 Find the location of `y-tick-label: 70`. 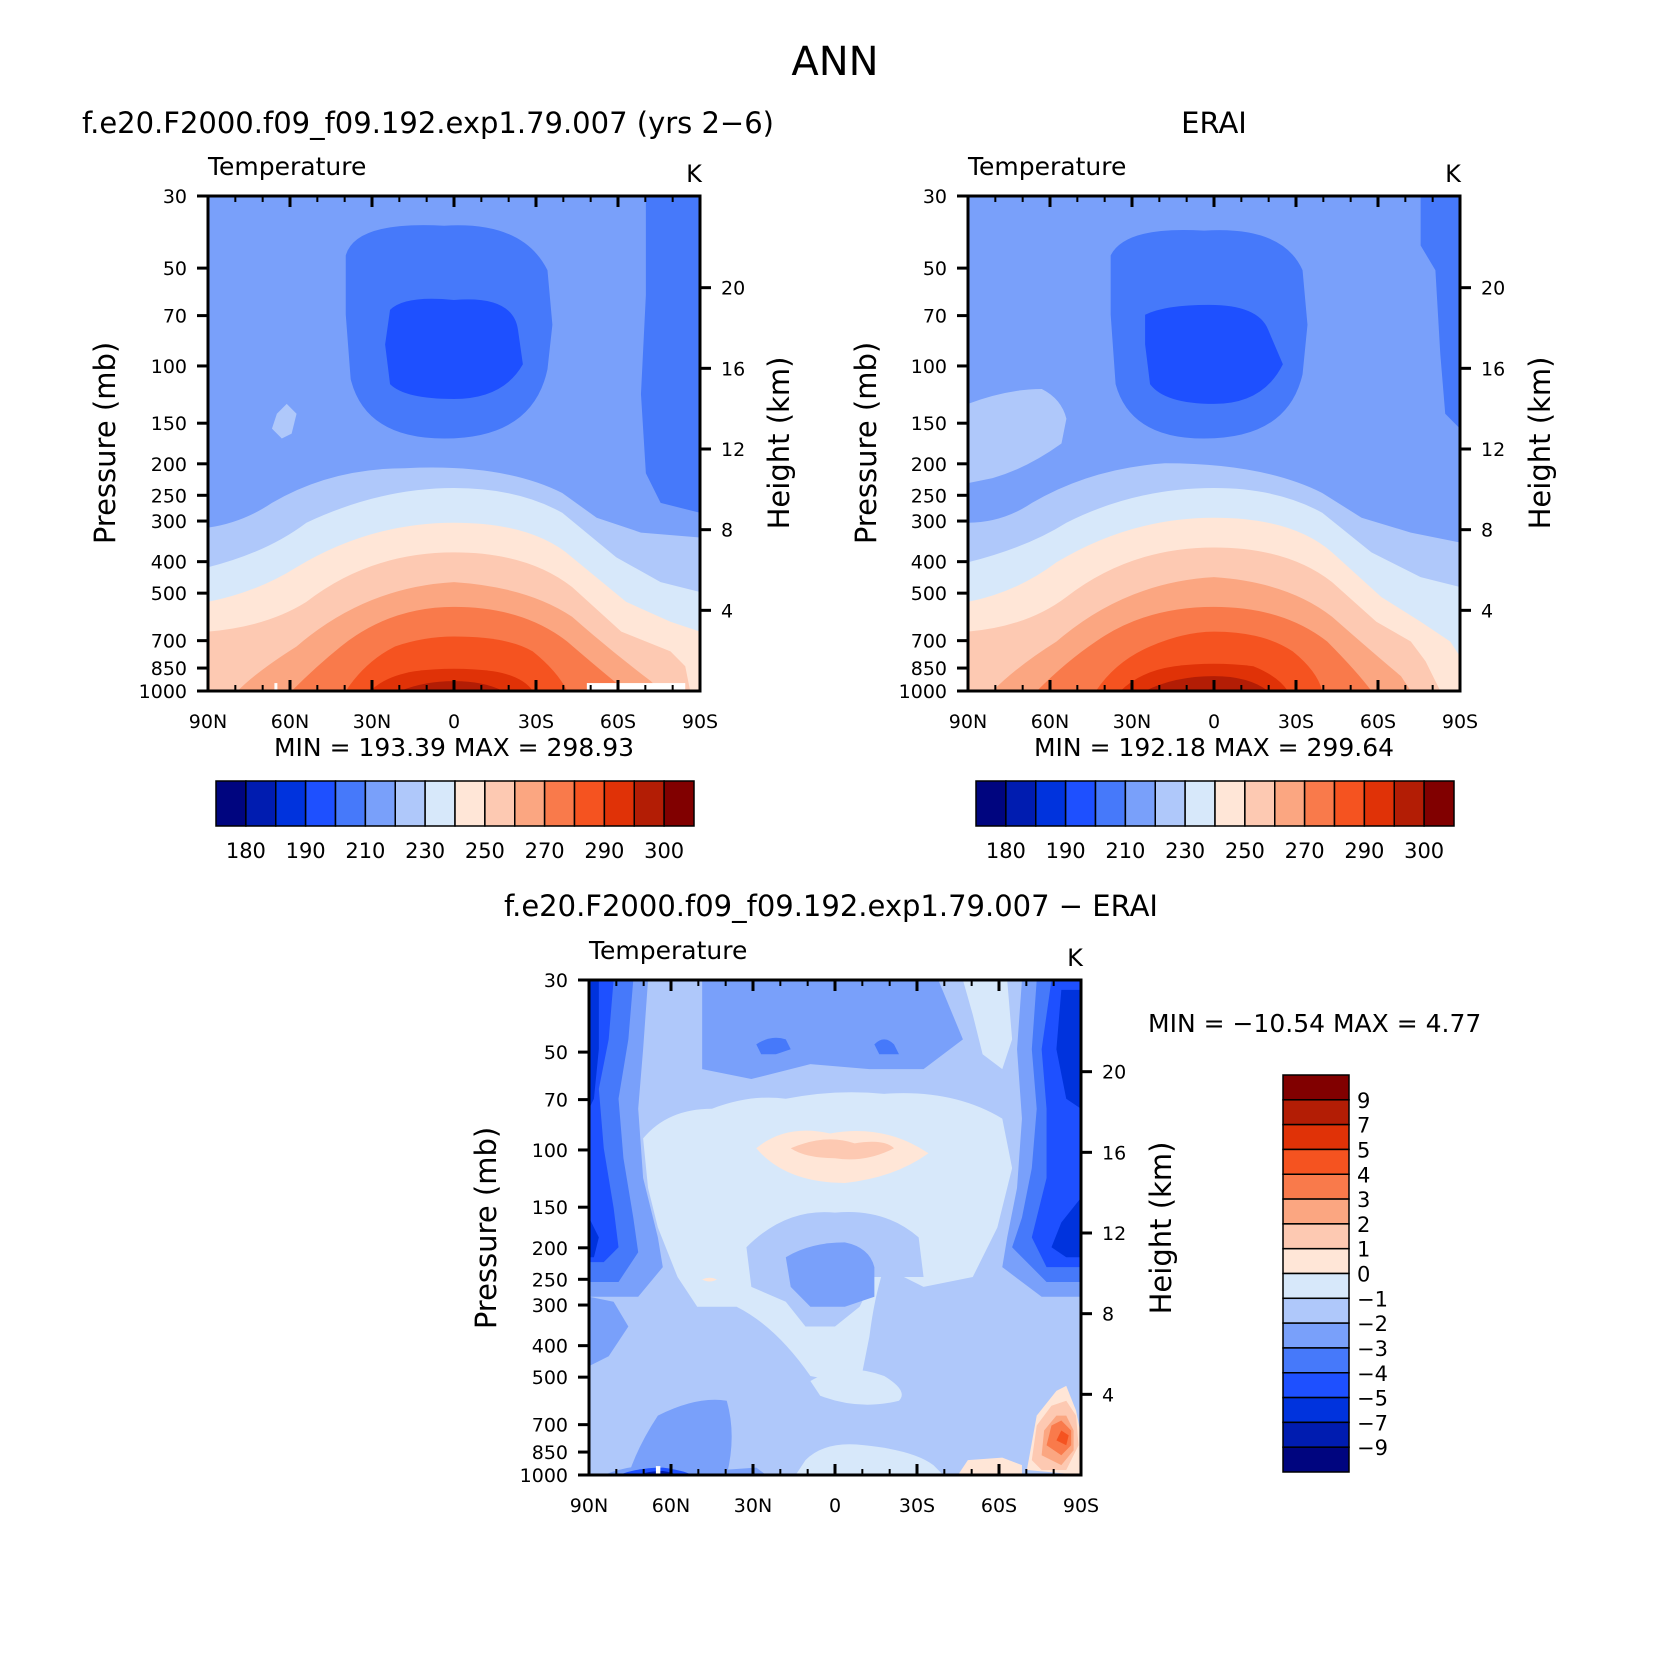

y-tick-label: 70 is located at coordinates (175, 317).